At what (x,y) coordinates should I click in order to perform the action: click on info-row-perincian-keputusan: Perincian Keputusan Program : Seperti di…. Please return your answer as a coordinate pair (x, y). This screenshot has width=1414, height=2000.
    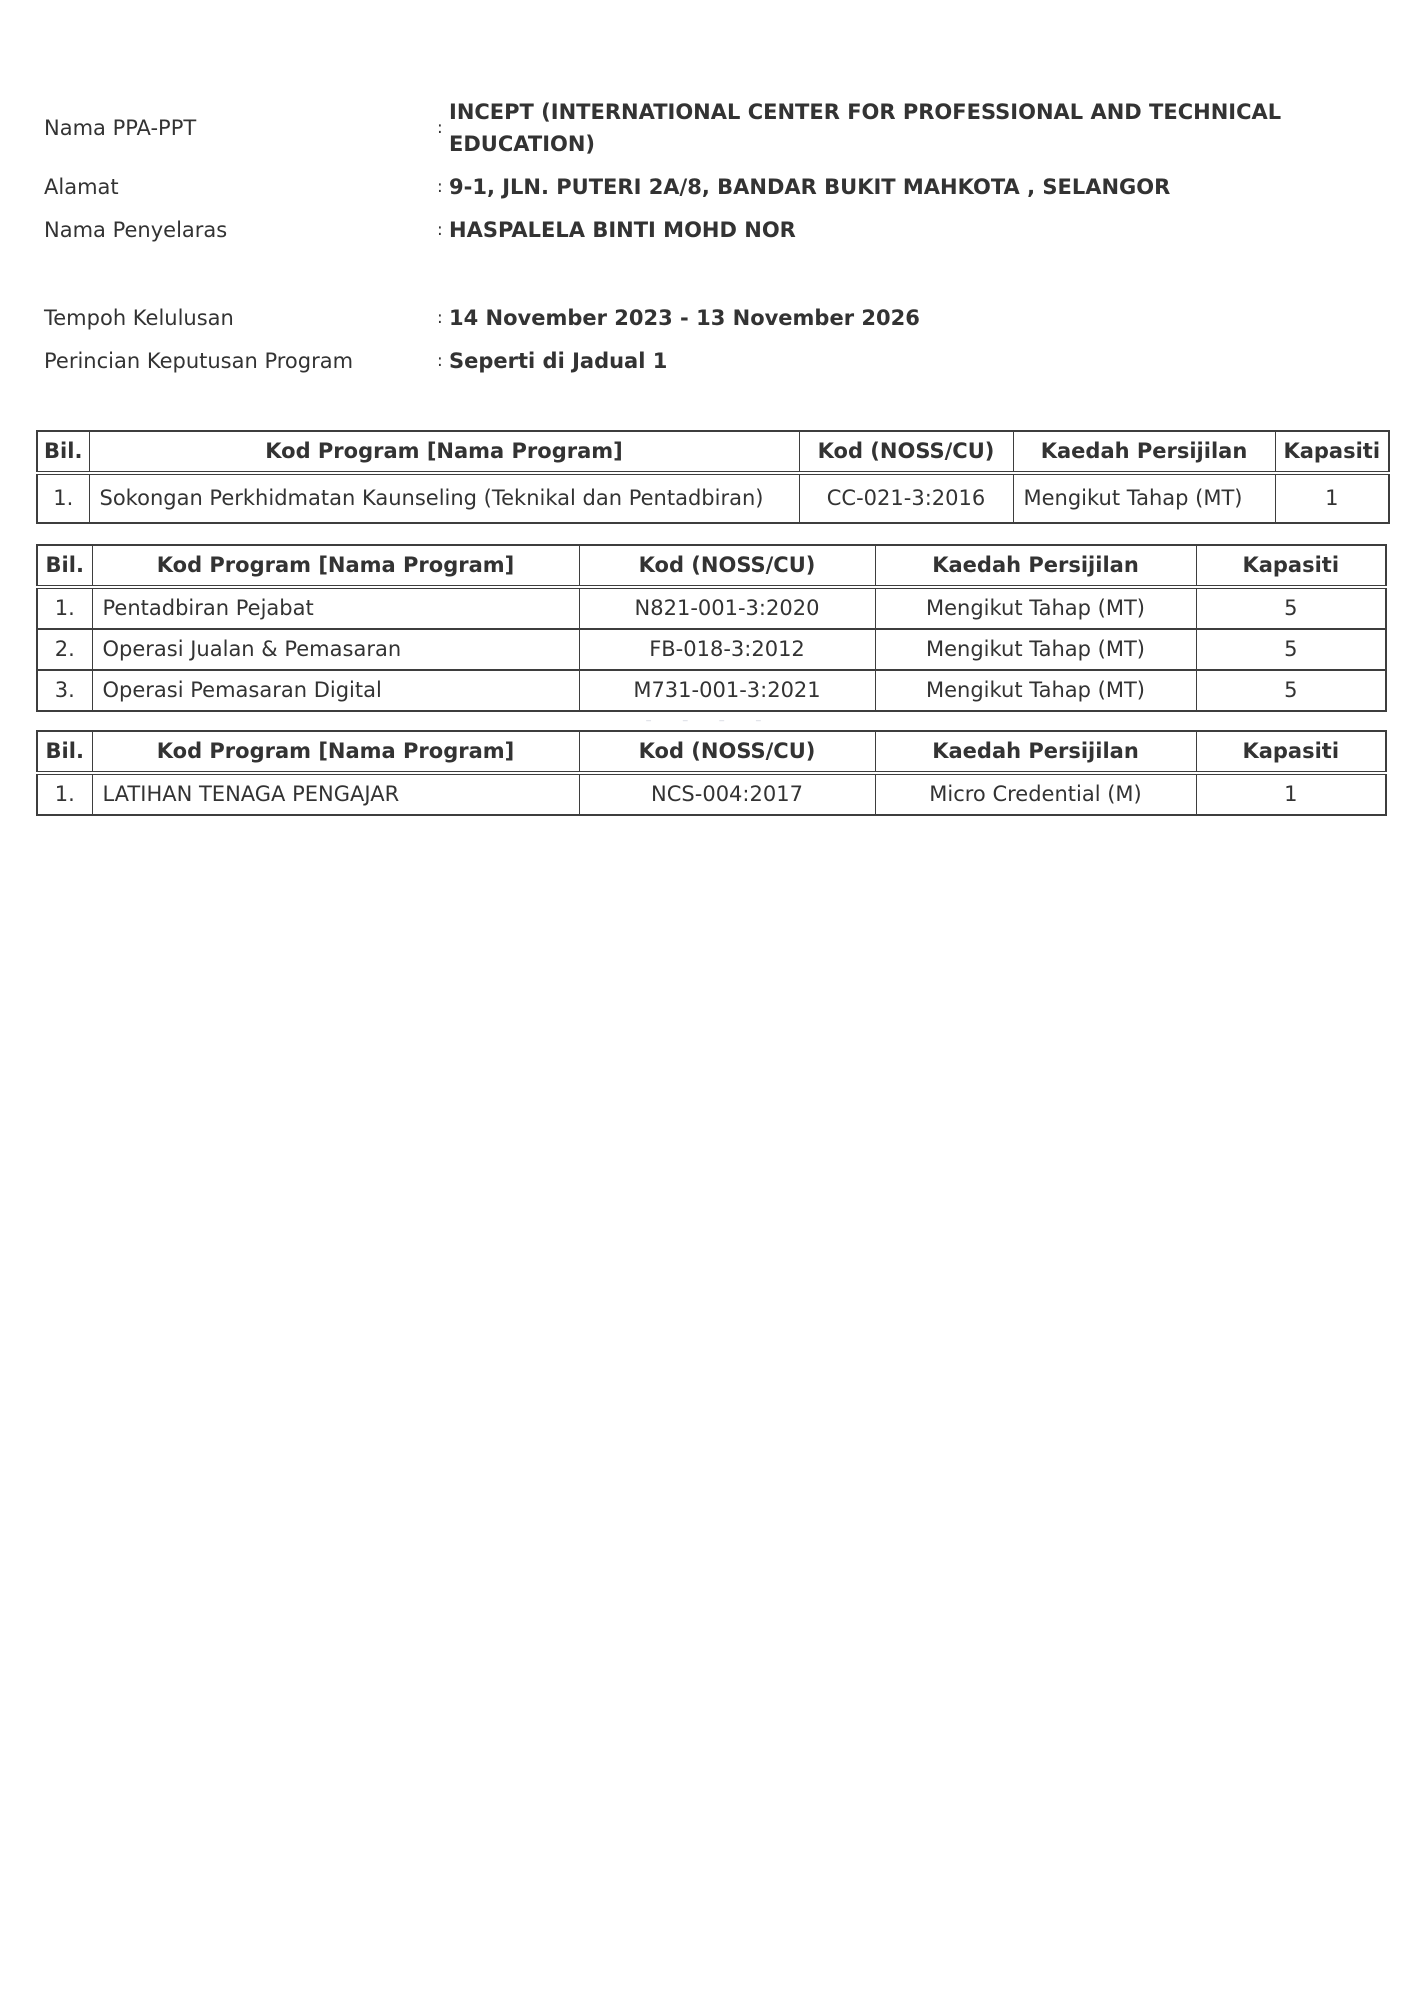
    Looking at the image, I should click on (729, 361).